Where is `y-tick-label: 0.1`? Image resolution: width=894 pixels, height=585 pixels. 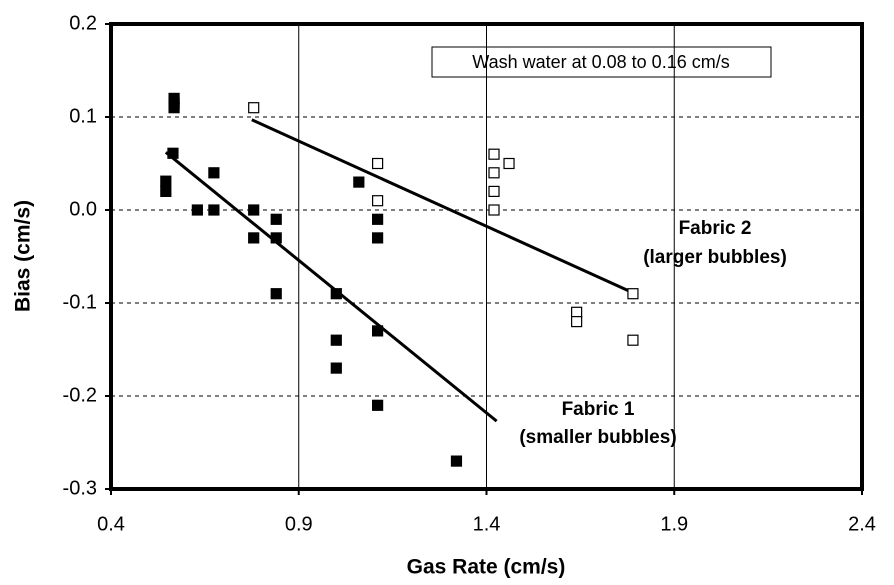
y-tick-label: 0.1 is located at coordinates (83, 116).